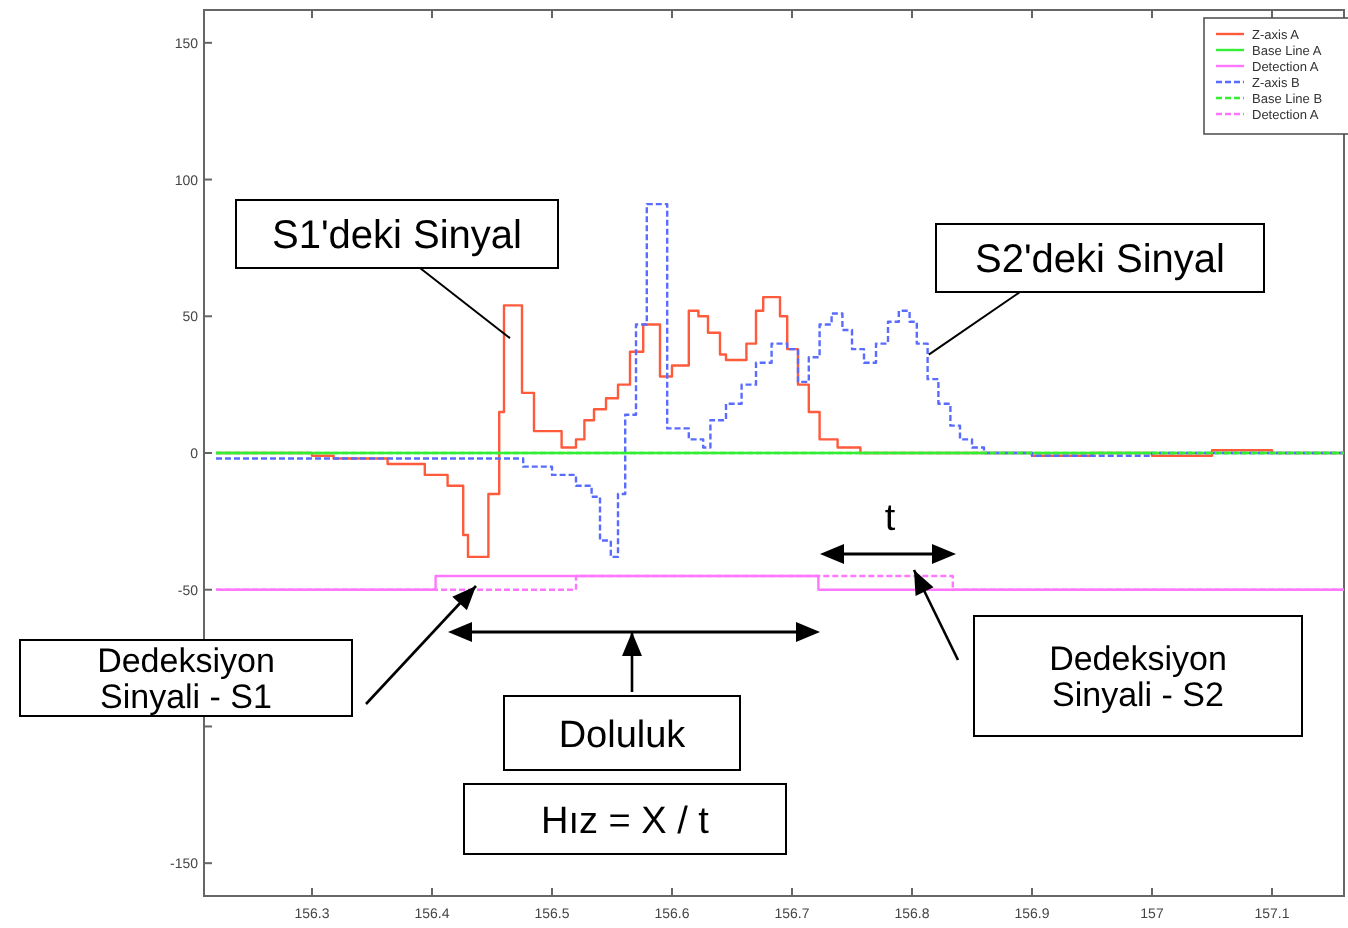 Image resolution: width=1348 pixels, height=928 pixels. I want to click on annotation: Hız = X / t, so click(626, 821).